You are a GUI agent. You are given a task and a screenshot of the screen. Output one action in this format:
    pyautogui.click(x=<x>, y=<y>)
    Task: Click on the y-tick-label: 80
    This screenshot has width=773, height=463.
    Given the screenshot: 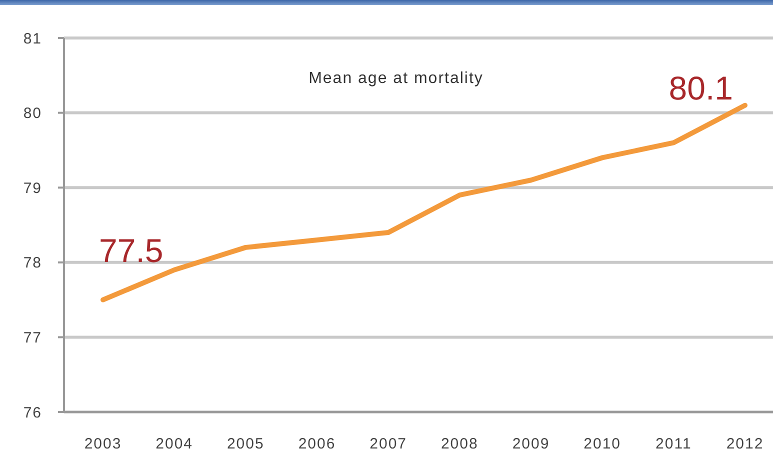 What is the action you would take?
    pyautogui.click(x=32, y=113)
    